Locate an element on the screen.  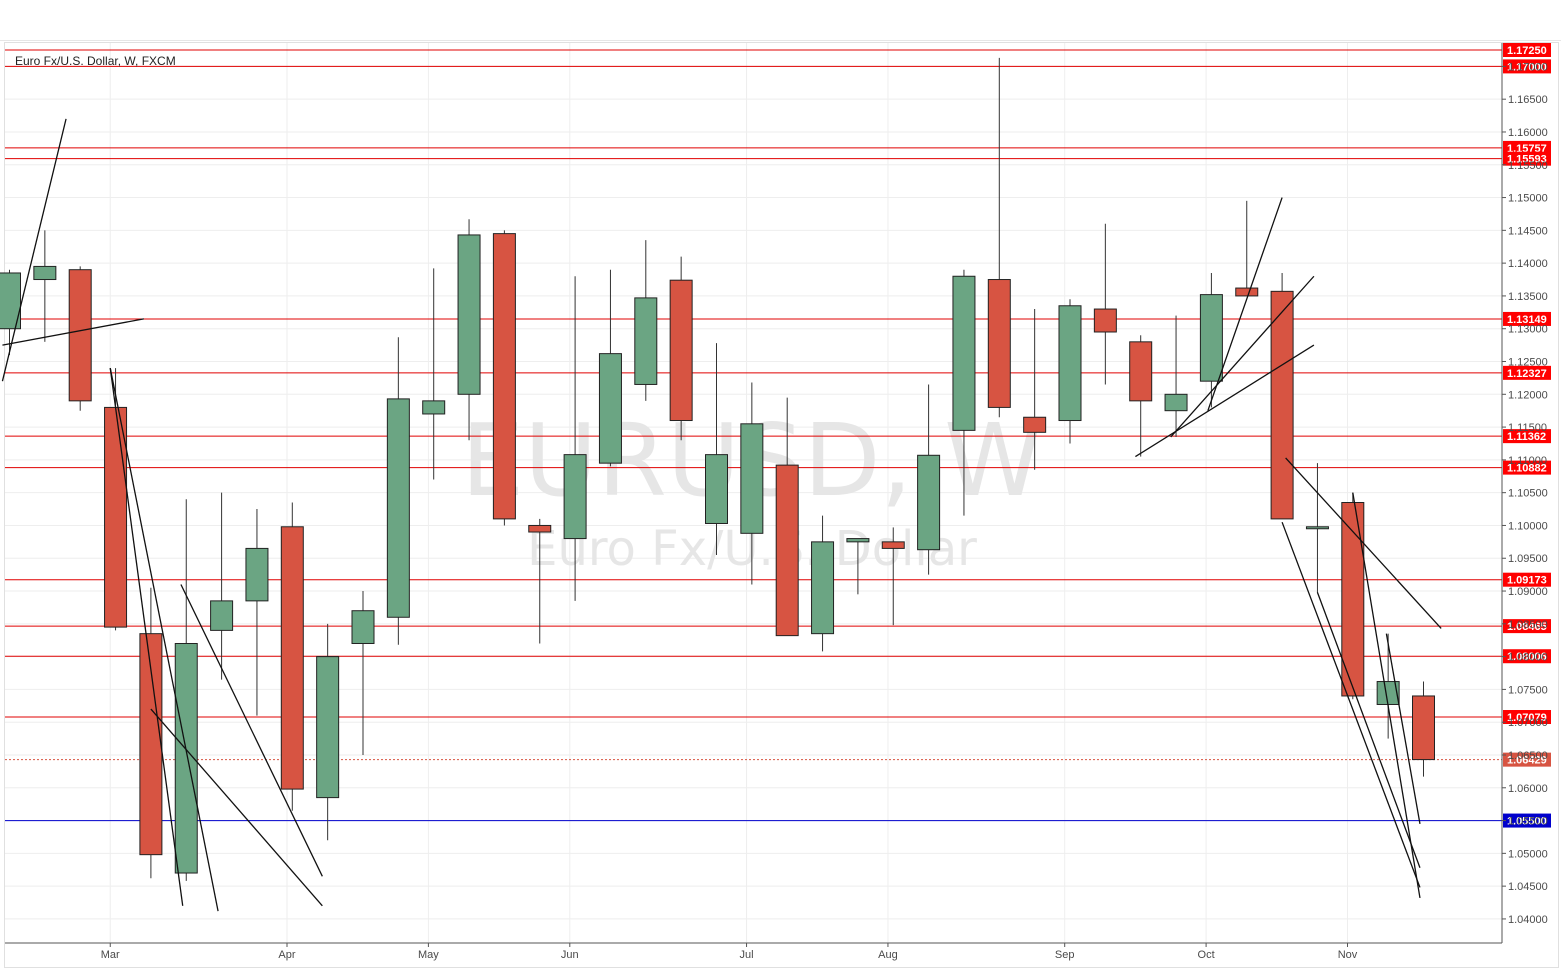
y-tick-label: 1.13000 is located at coordinates (1528, 330).